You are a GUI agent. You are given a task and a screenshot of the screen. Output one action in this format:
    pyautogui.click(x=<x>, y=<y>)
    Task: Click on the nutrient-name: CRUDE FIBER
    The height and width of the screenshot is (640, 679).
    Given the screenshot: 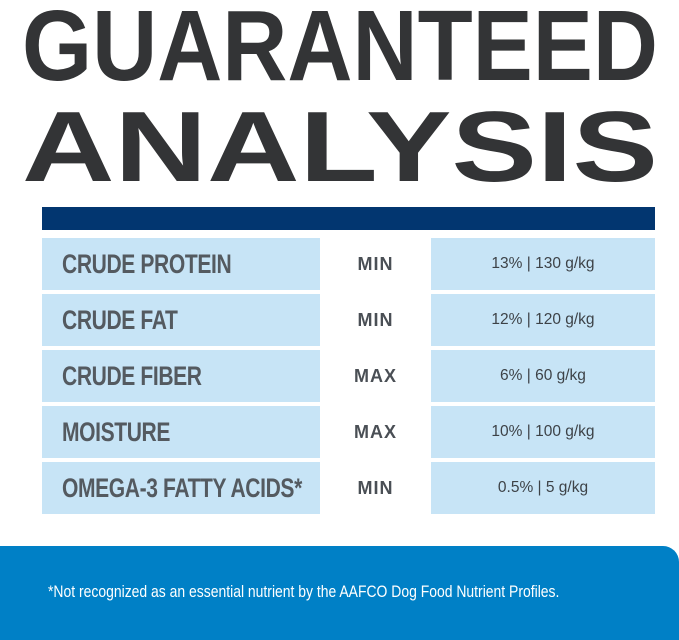 What is the action you would take?
    pyautogui.click(x=132, y=376)
    